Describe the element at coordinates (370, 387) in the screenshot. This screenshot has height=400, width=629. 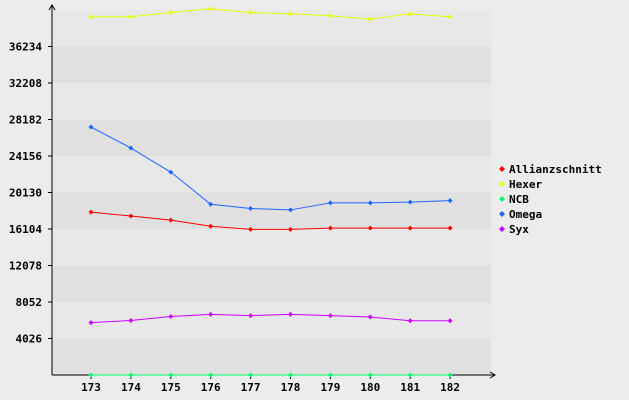
I see `x-tick-label: 180` at that location.